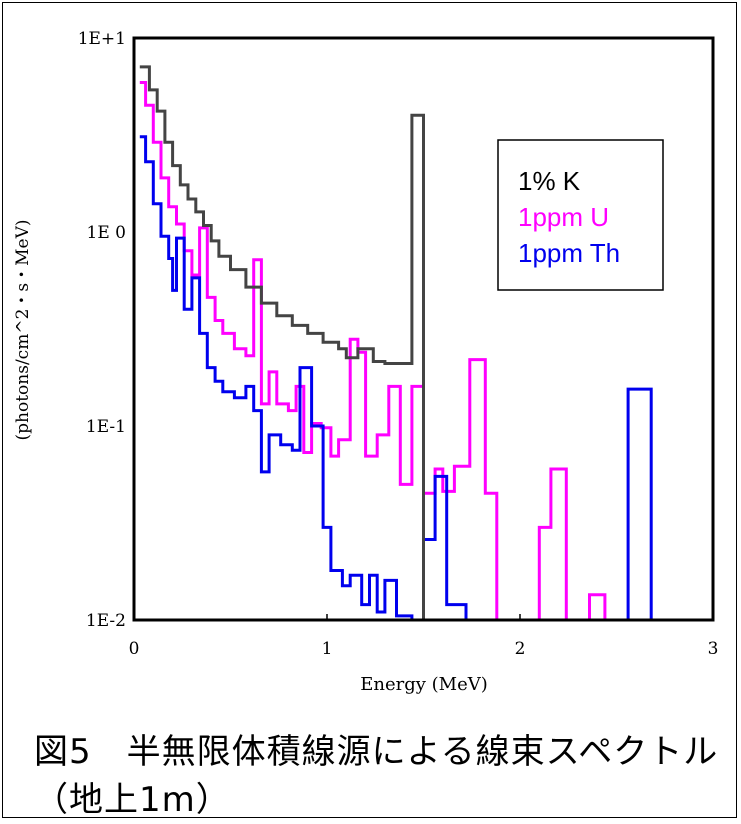 Image resolution: width=741 pixels, height=824 pixels. Describe the element at coordinates (569, 253) in the screenshot. I see `legend-item-th: 1ppm Th` at that location.